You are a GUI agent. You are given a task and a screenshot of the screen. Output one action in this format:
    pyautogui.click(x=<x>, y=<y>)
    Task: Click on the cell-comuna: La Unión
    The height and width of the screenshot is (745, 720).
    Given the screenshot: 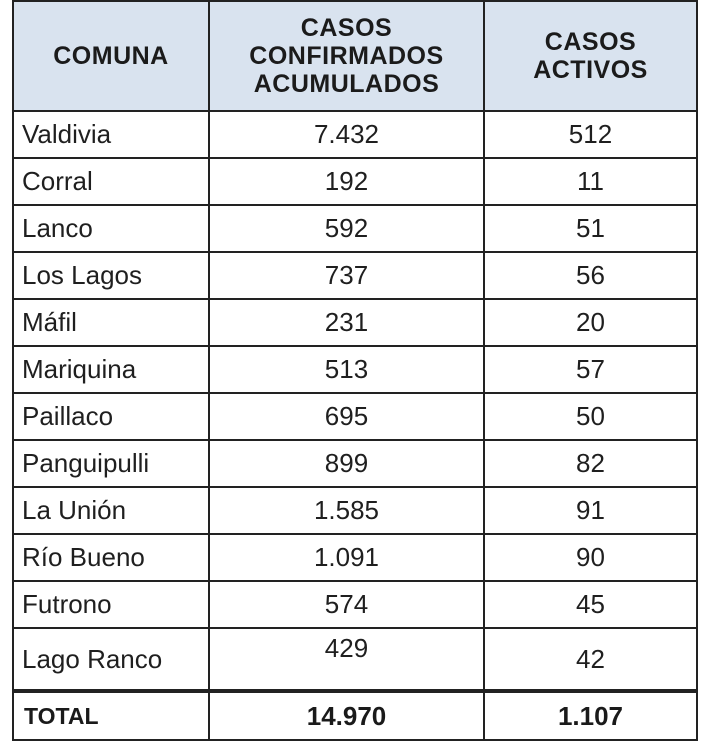 What is the action you would take?
    pyautogui.click(x=111, y=510)
    